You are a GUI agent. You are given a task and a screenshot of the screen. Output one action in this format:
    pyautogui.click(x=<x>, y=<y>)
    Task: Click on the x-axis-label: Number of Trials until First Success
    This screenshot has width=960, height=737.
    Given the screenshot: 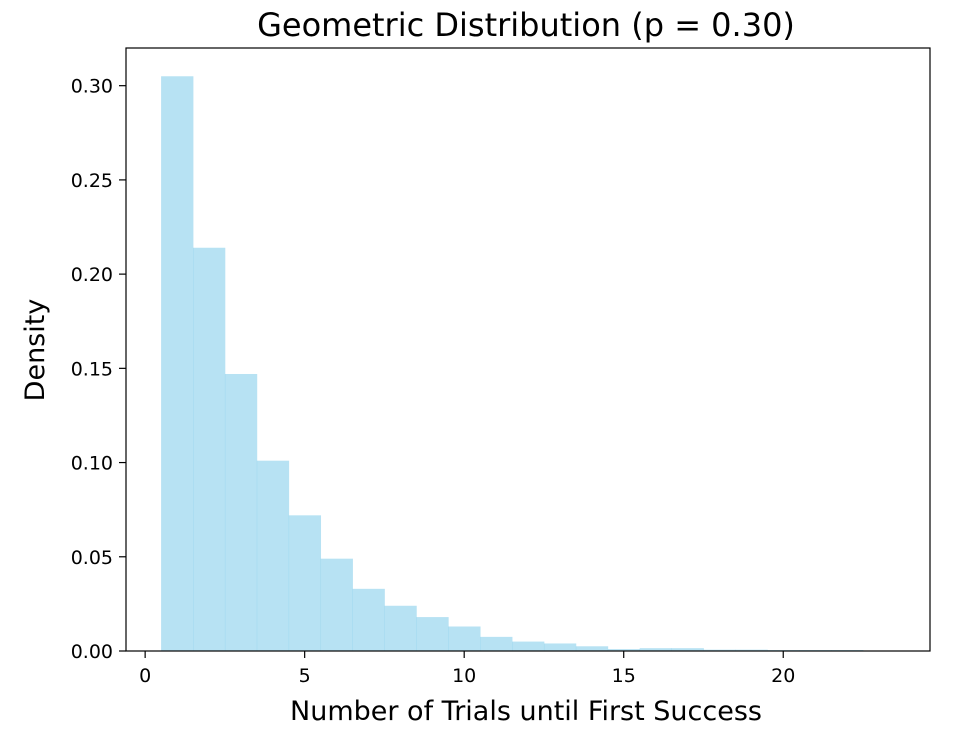 What is the action you would take?
    pyautogui.click(x=526, y=711)
    